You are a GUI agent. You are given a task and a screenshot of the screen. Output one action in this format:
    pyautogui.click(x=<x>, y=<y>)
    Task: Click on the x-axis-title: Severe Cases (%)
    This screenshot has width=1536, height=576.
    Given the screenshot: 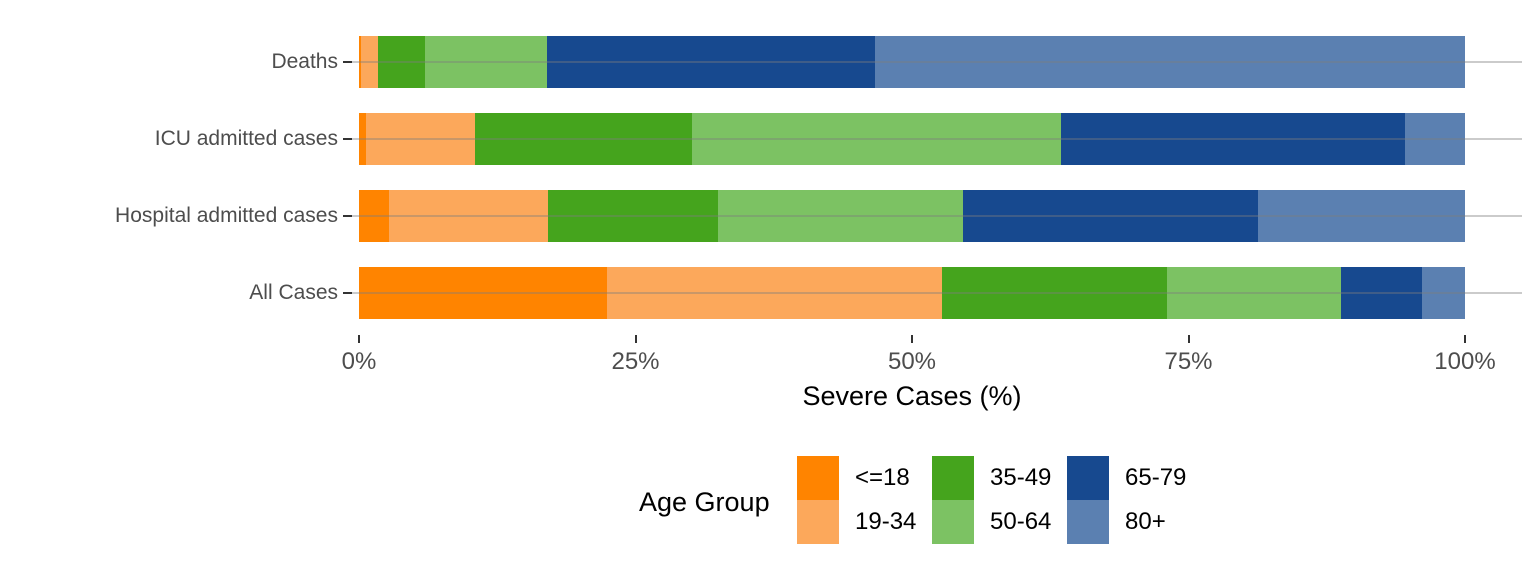 What is the action you would take?
    pyautogui.click(x=912, y=396)
    